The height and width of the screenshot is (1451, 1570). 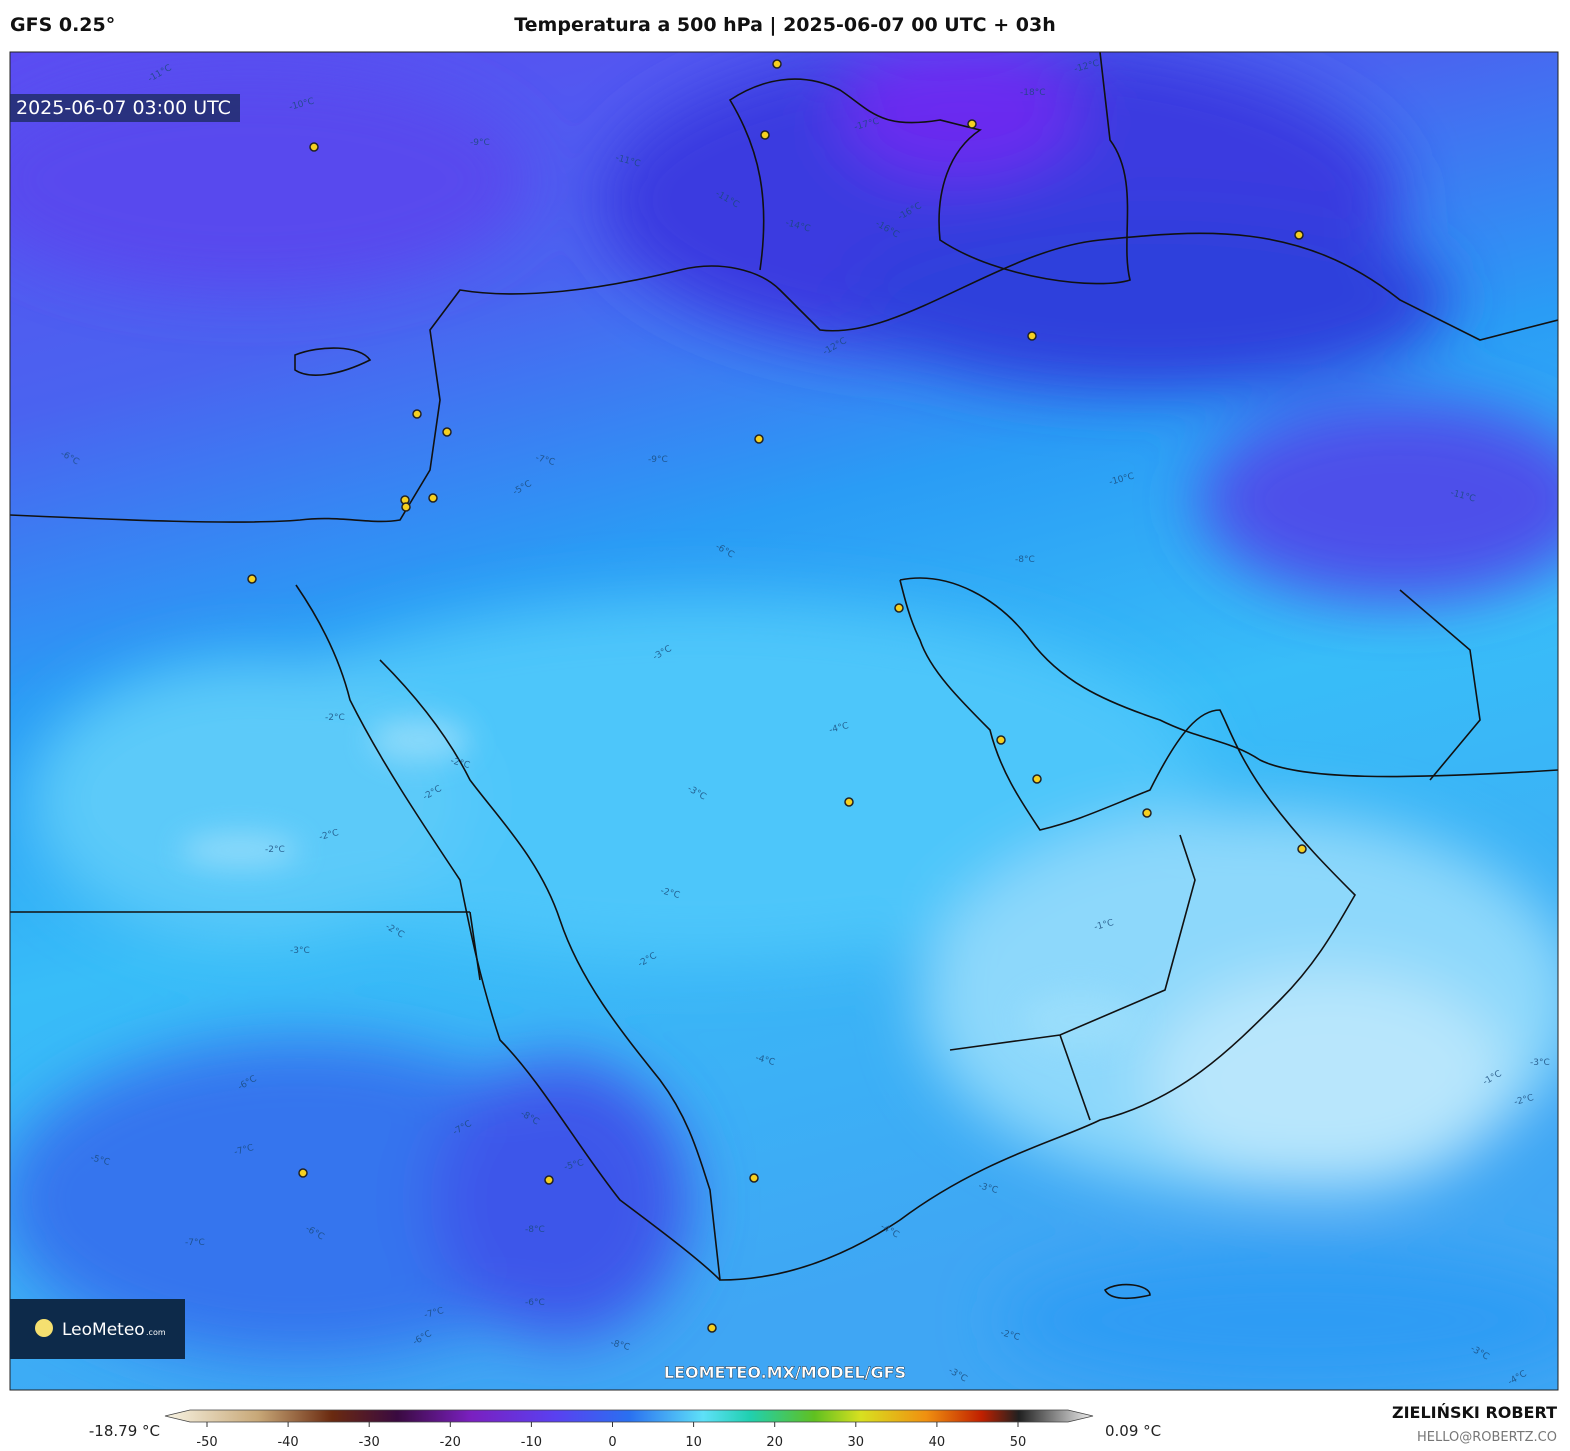 What do you see at coordinates (856, 1442) in the screenshot?
I see `colorbar-tick-label: 30` at bounding box center [856, 1442].